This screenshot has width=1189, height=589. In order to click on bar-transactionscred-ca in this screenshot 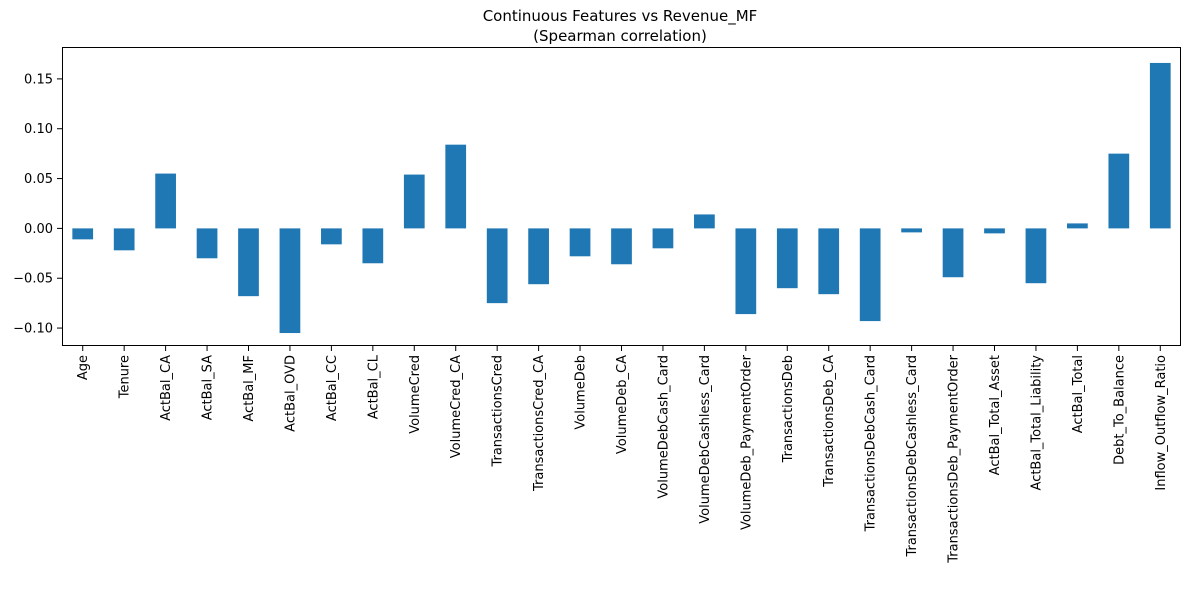, I will do `click(538, 256)`.